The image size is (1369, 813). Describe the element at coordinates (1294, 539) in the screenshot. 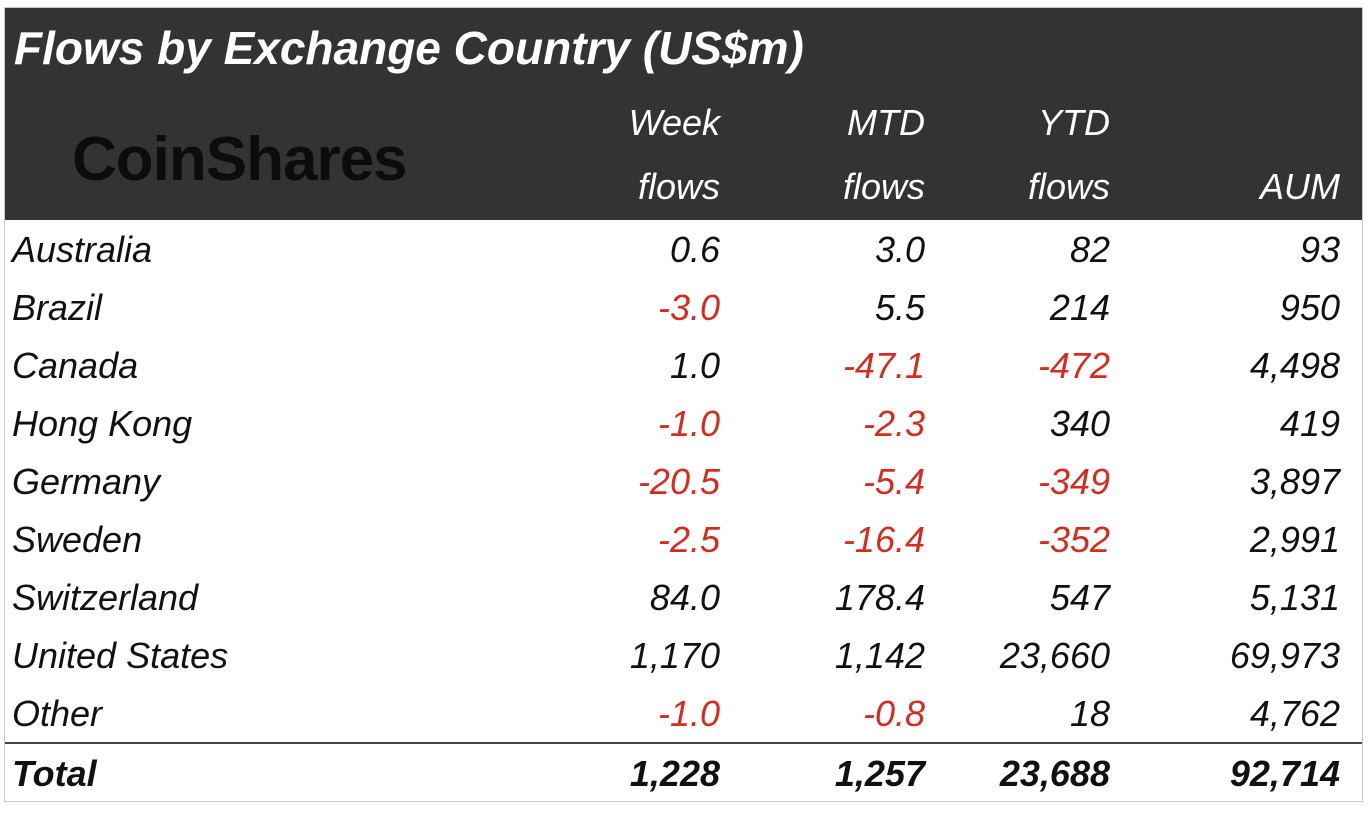

I see `cell: 2,991` at that location.